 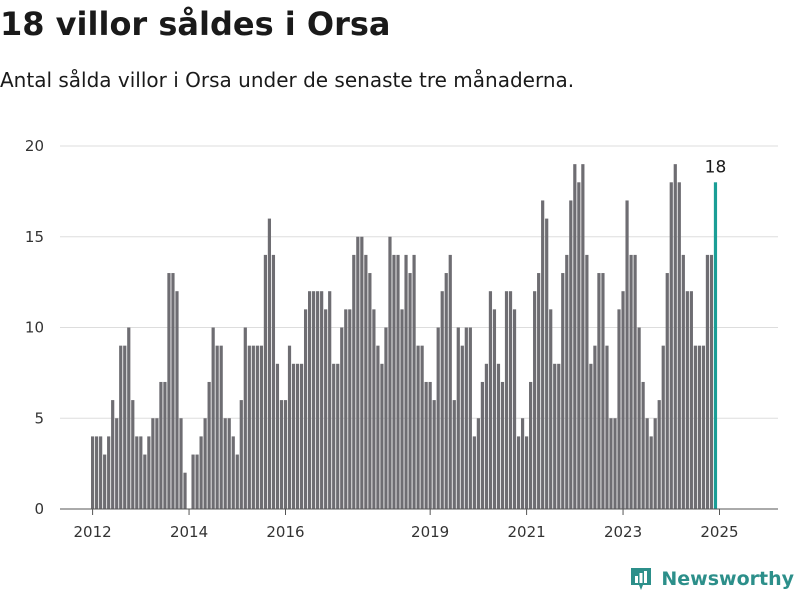 I want to click on last-value-label: 18, so click(x=716, y=167).